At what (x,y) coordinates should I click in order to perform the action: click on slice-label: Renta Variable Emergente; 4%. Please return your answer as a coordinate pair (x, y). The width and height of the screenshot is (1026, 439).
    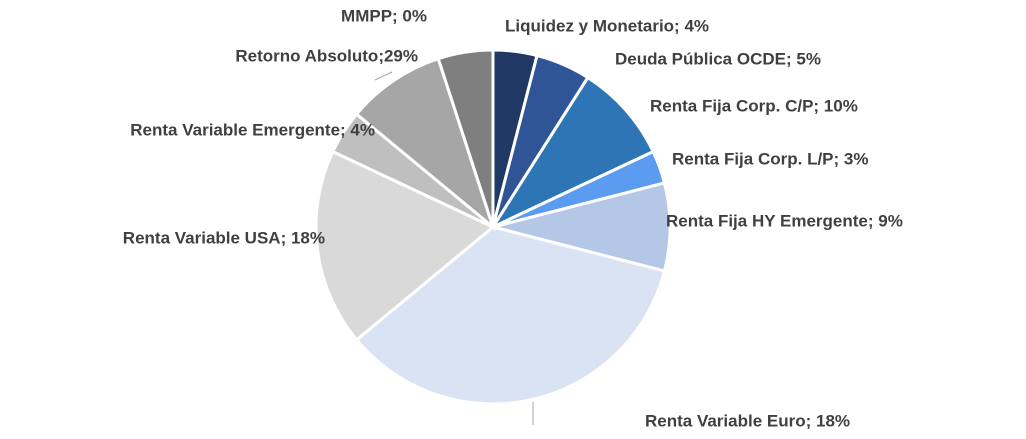
    Looking at the image, I should click on (252, 129).